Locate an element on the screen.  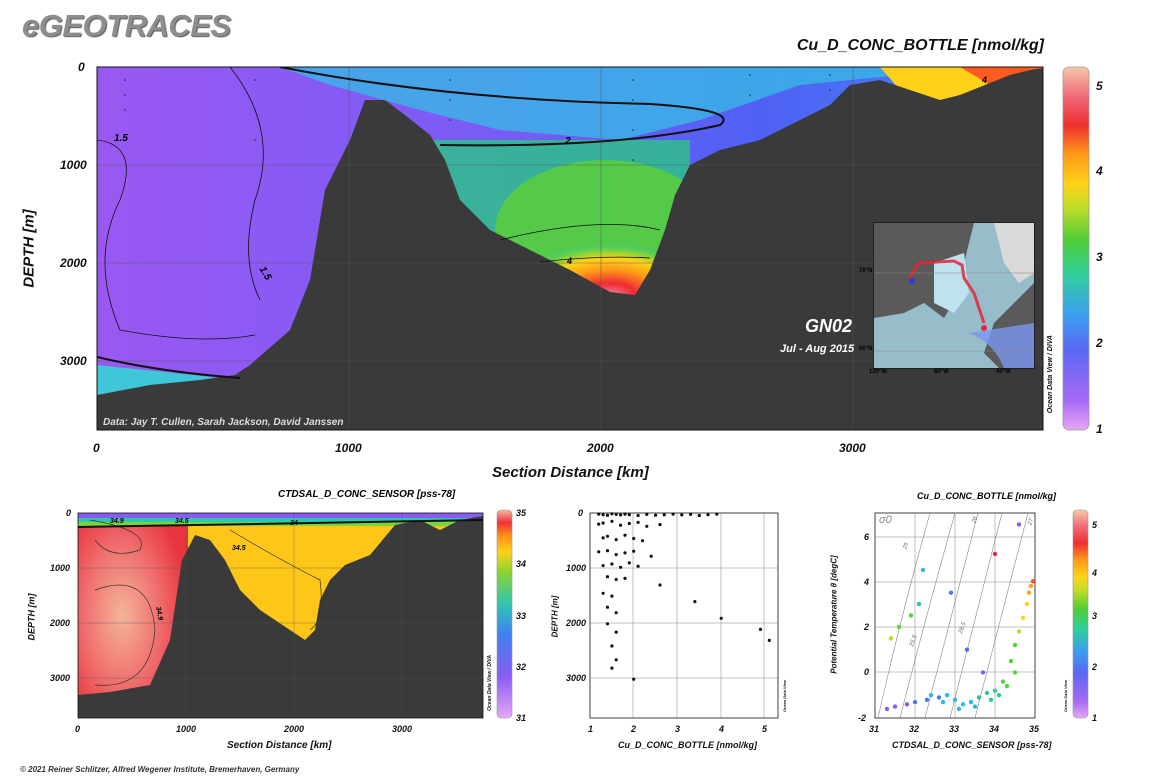
section-dates: Jul - Aug 2015 is located at coordinates (817, 349).